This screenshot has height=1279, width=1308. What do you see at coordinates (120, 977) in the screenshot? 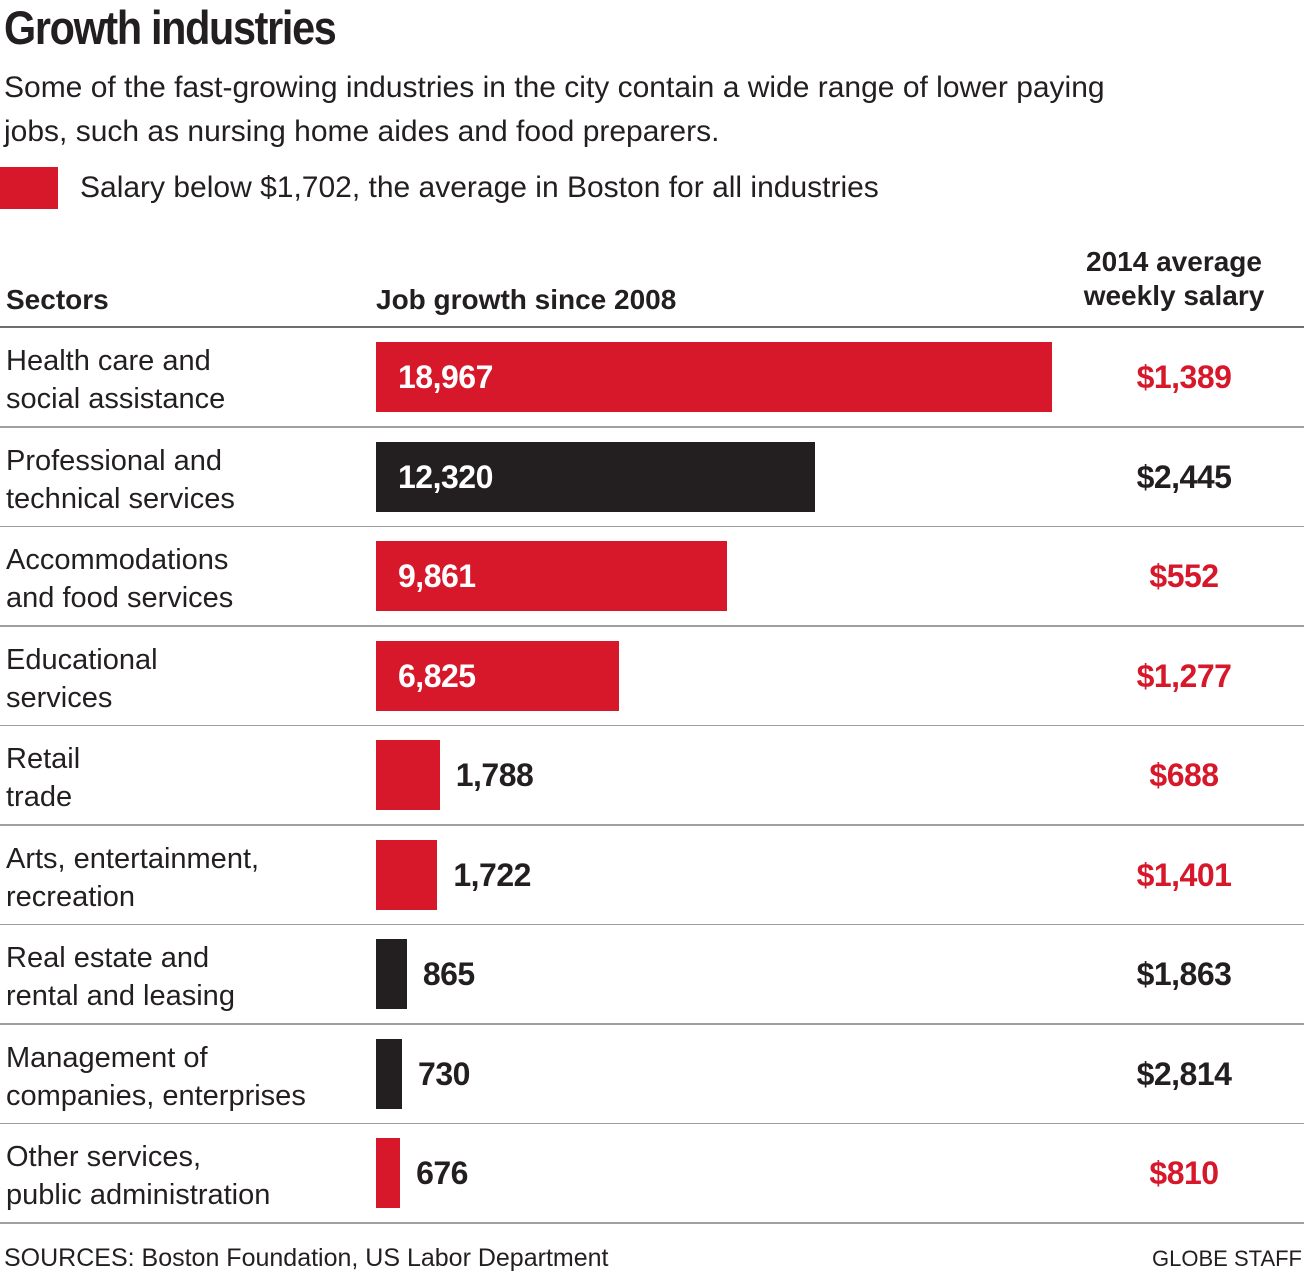
I see `sector-label: Real estate and rental and leasing` at bounding box center [120, 977].